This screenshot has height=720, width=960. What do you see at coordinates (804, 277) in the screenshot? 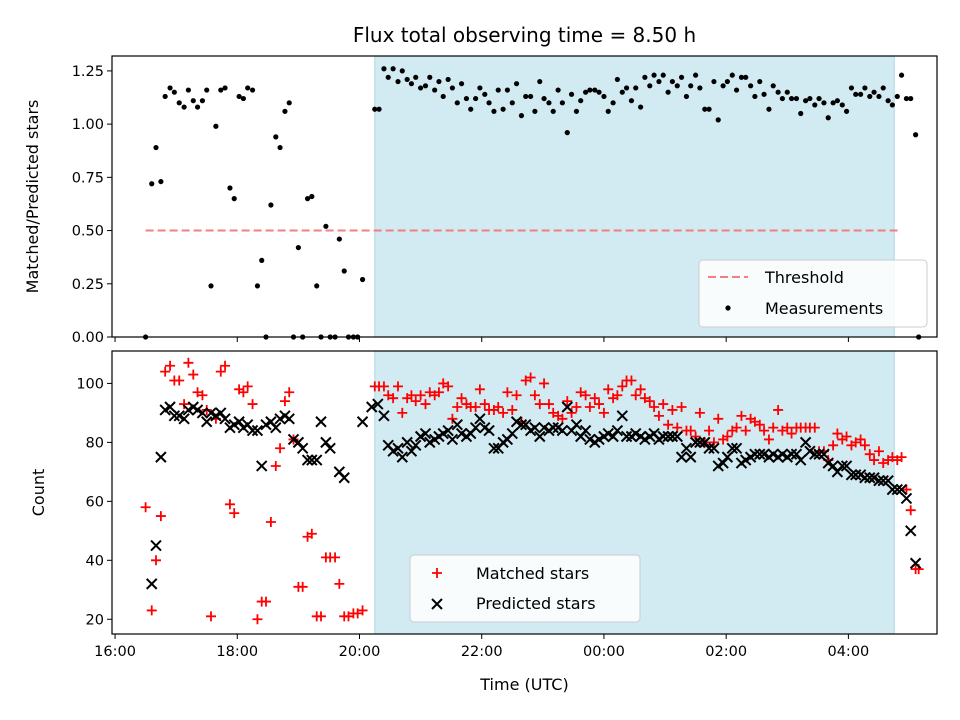
I see `legend-threshold-label: Threshold` at bounding box center [804, 277].